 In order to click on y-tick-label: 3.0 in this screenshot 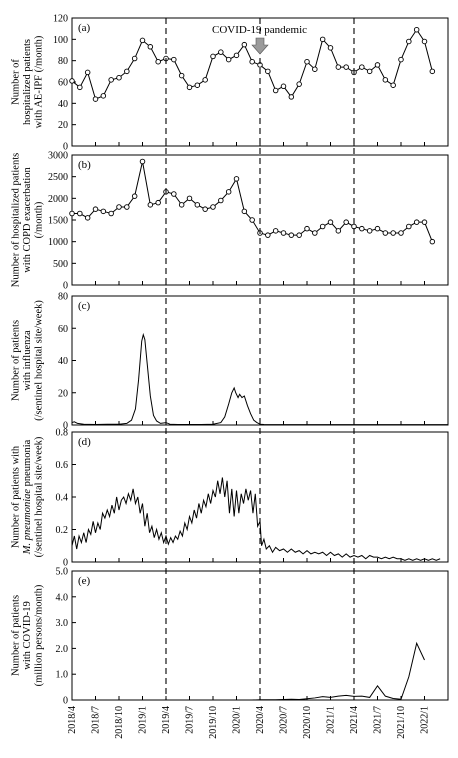, I will do `click(62, 623)`.